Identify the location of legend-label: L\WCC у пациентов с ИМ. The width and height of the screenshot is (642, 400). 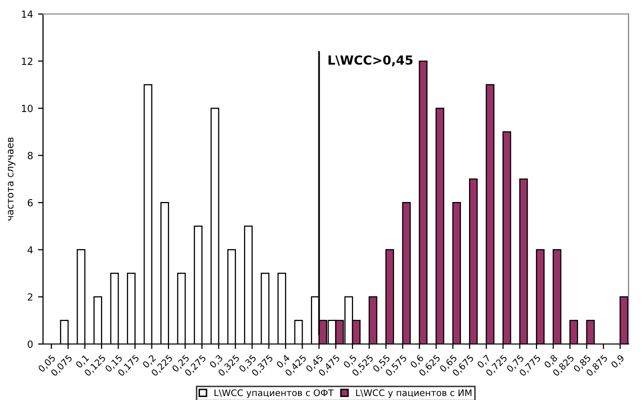
(414, 393).